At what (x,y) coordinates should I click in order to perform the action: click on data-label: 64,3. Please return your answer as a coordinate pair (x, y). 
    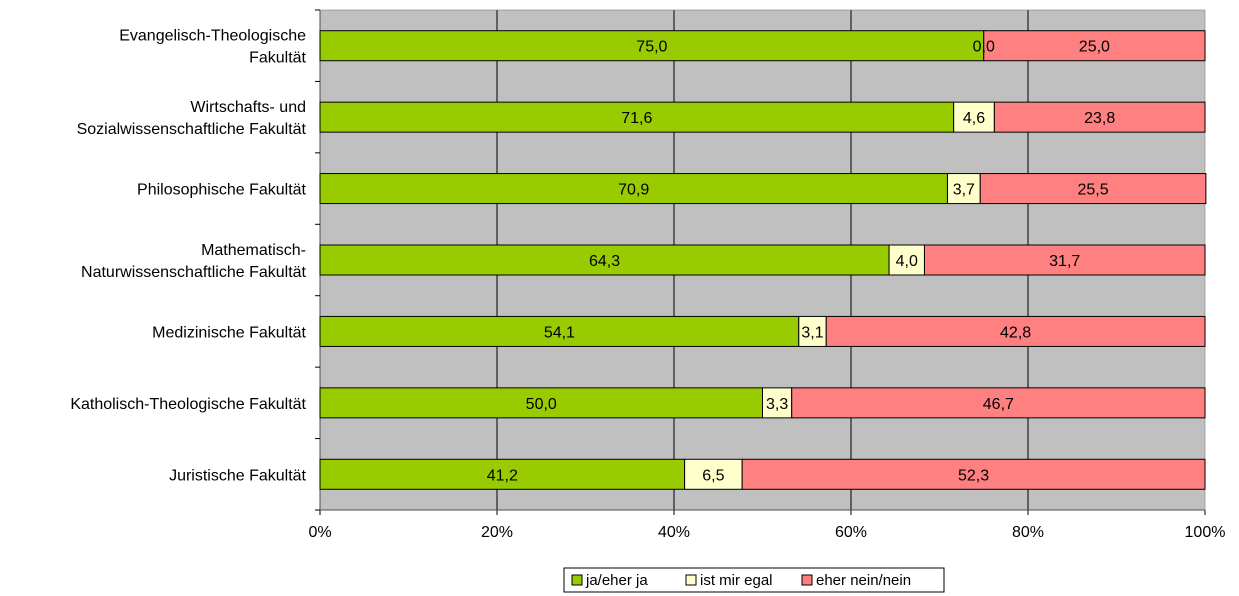
    Looking at the image, I should click on (604, 261).